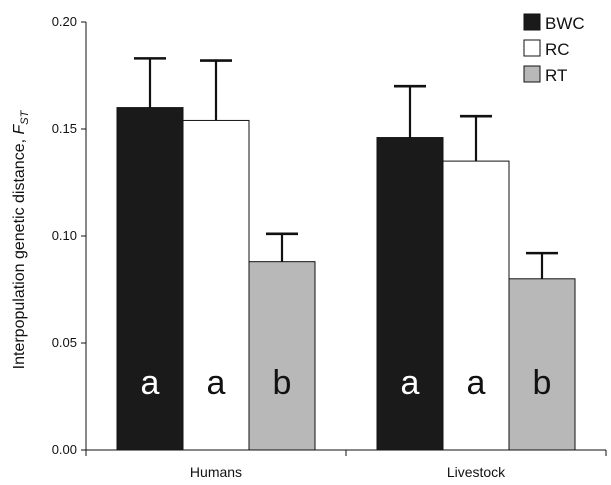 This screenshot has width=611, height=485. Describe the element at coordinates (557, 49) in the screenshot. I see `legend-label: RC` at that location.